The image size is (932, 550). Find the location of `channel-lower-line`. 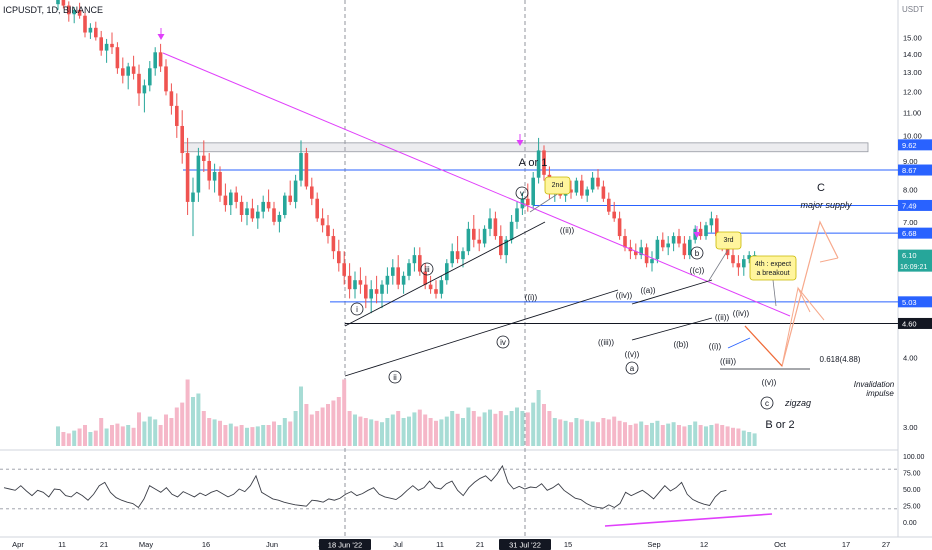

channel-lower-line is located at coordinates (481, 333).